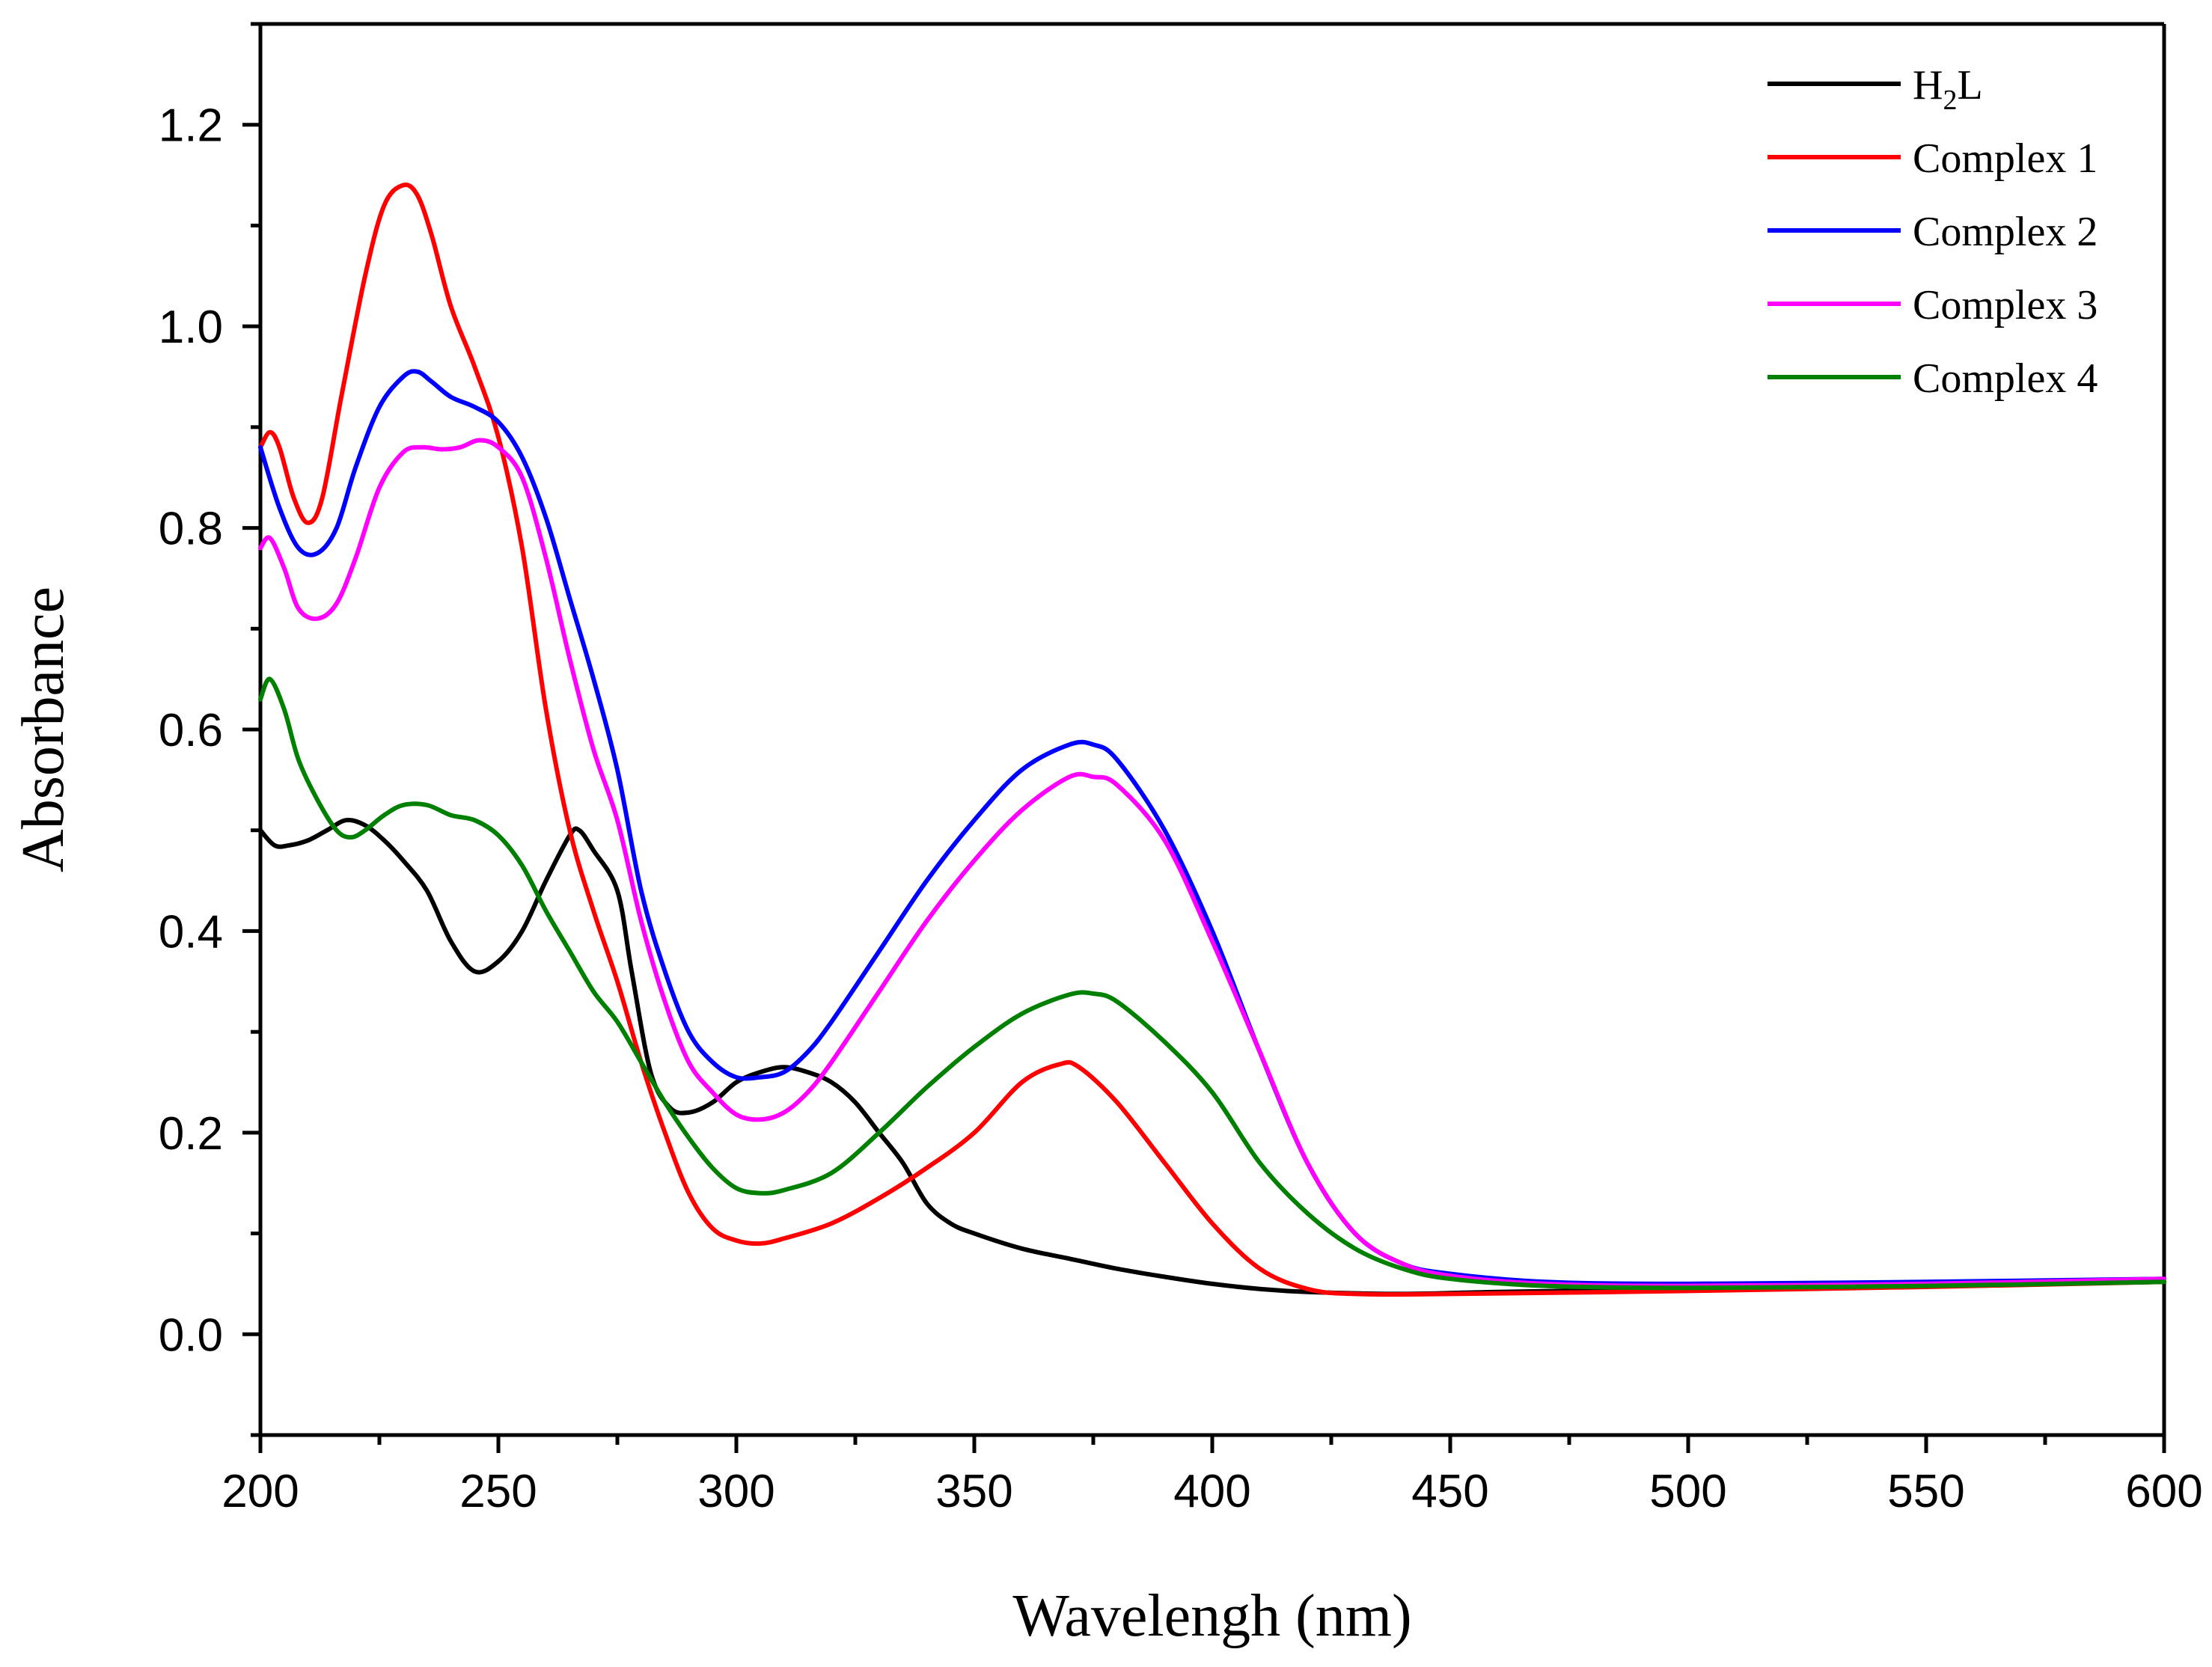 The height and width of the screenshot is (1667, 2212). I want to click on x-axis-title: Wavelengh (nm), so click(1211, 1616).